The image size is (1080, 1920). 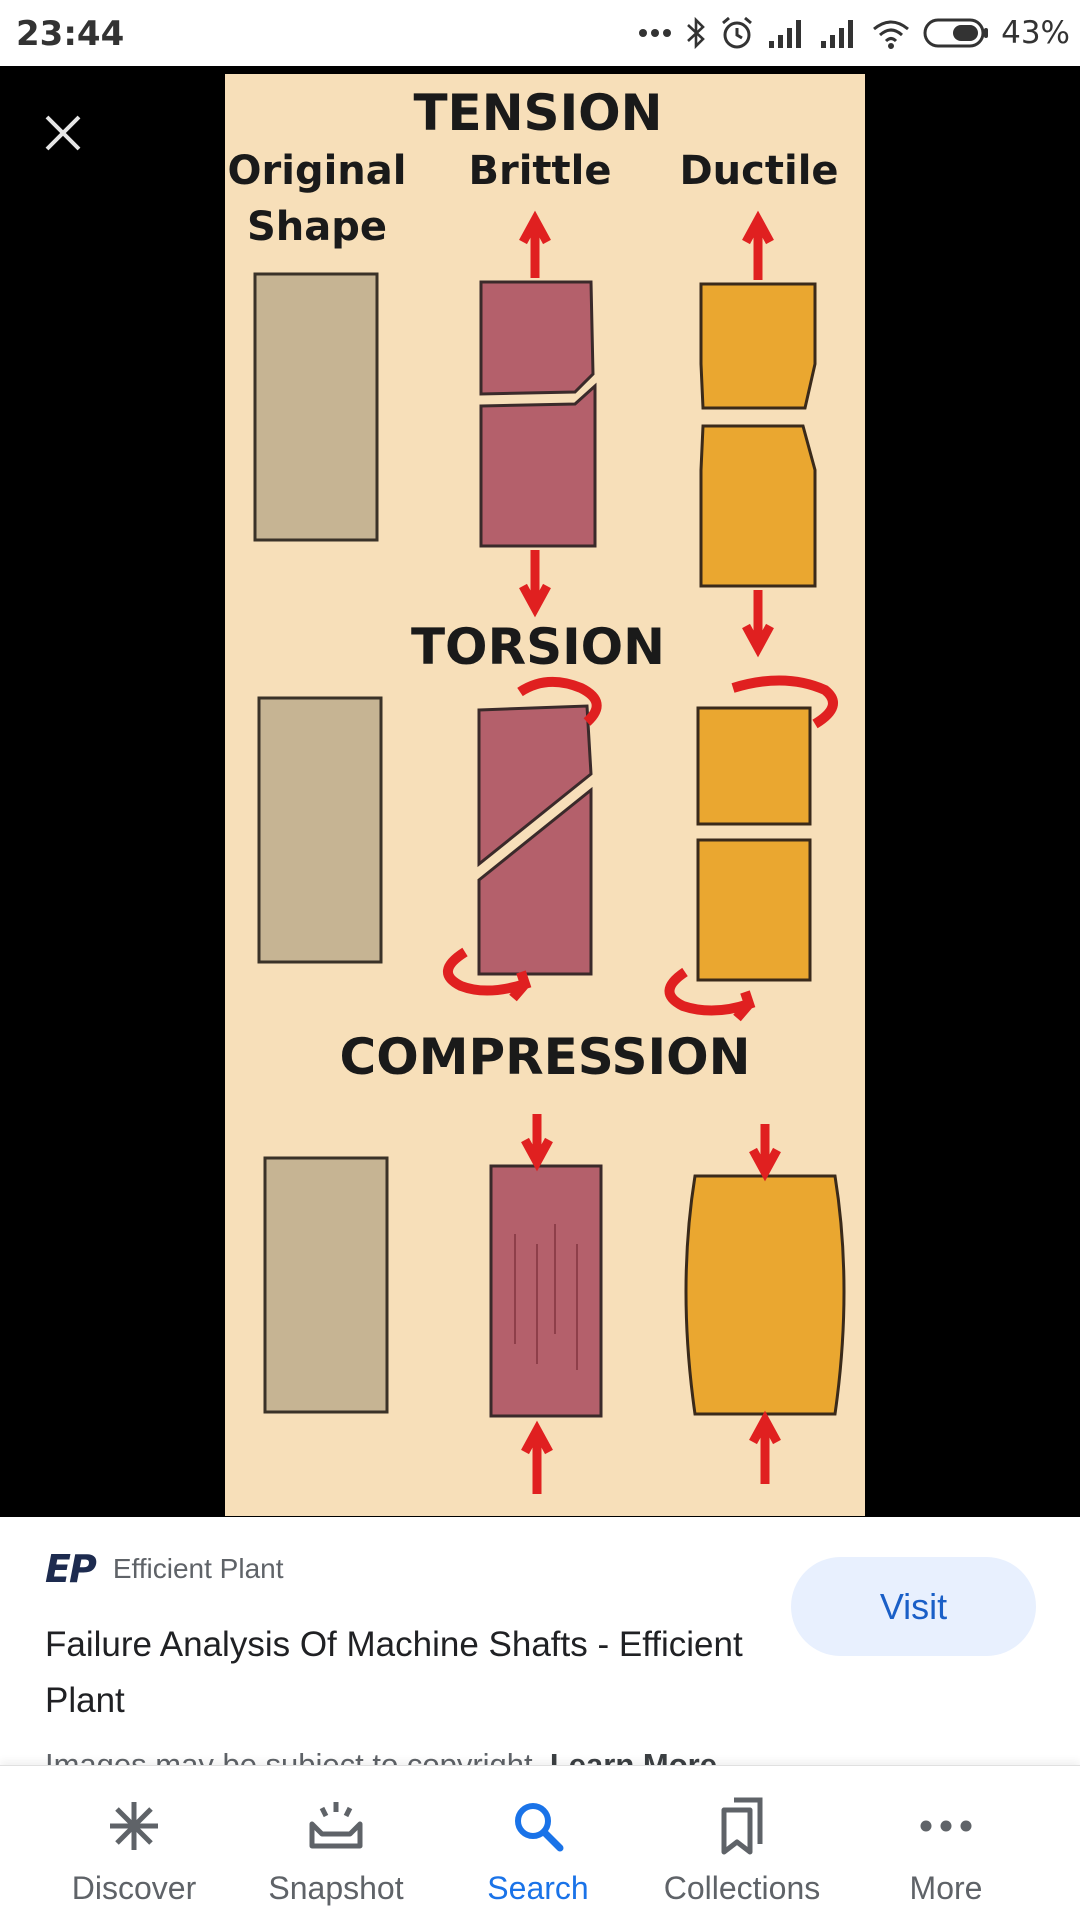 What do you see at coordinates (316, 407) in the screenshot?
I see `original-shape-tension` at bounding box center [316, 407].